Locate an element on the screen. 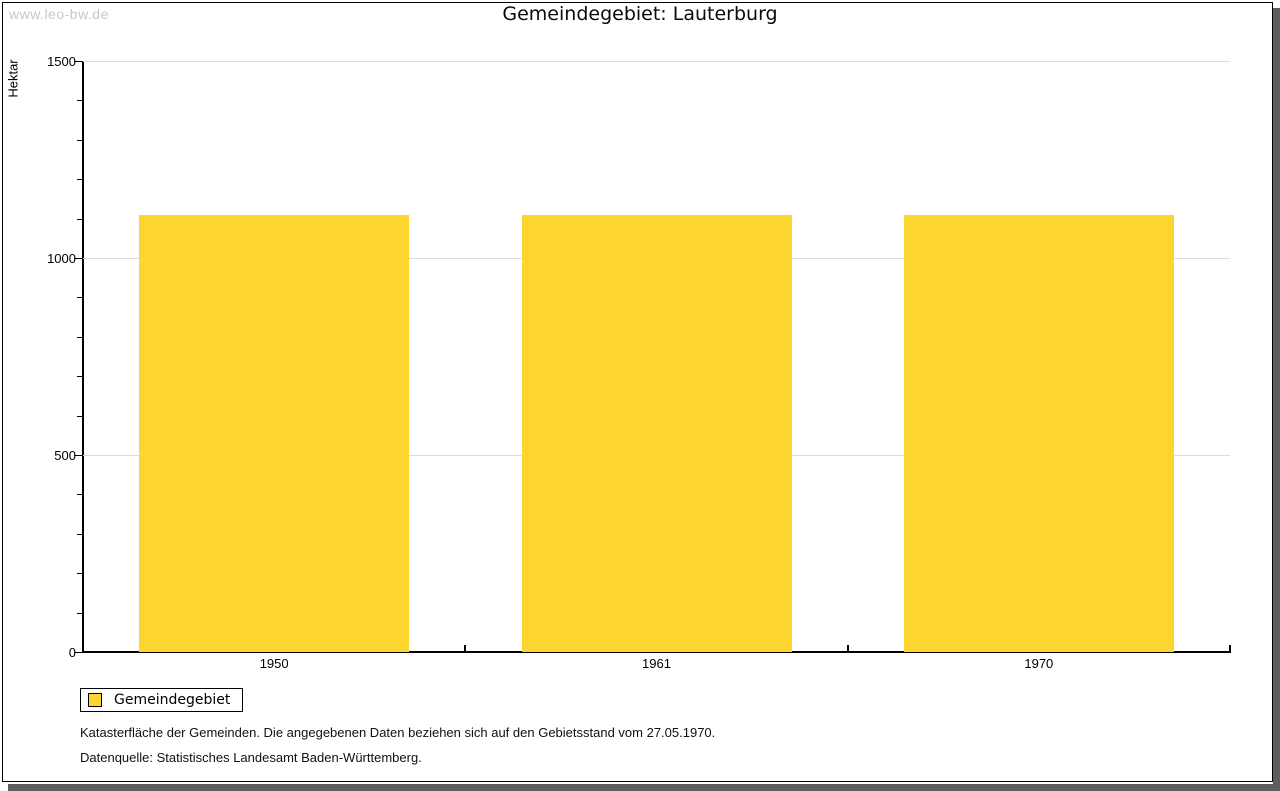 The image size is (1280, 791). y-tick-label: 0 is located at coordinates (72, 652).